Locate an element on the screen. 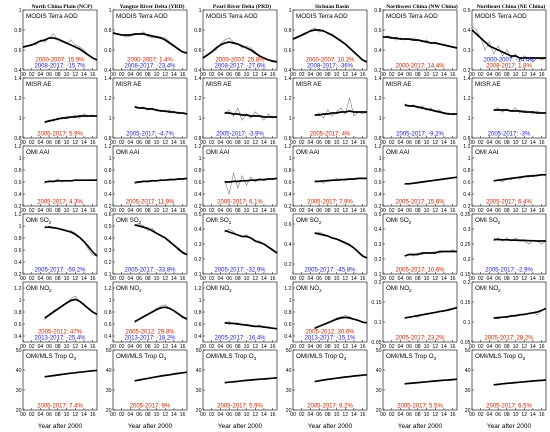 This screenshot has height=432, width=550. trend-annotation: 2005-2017: 4.3% is located at coordinates (60, 203).